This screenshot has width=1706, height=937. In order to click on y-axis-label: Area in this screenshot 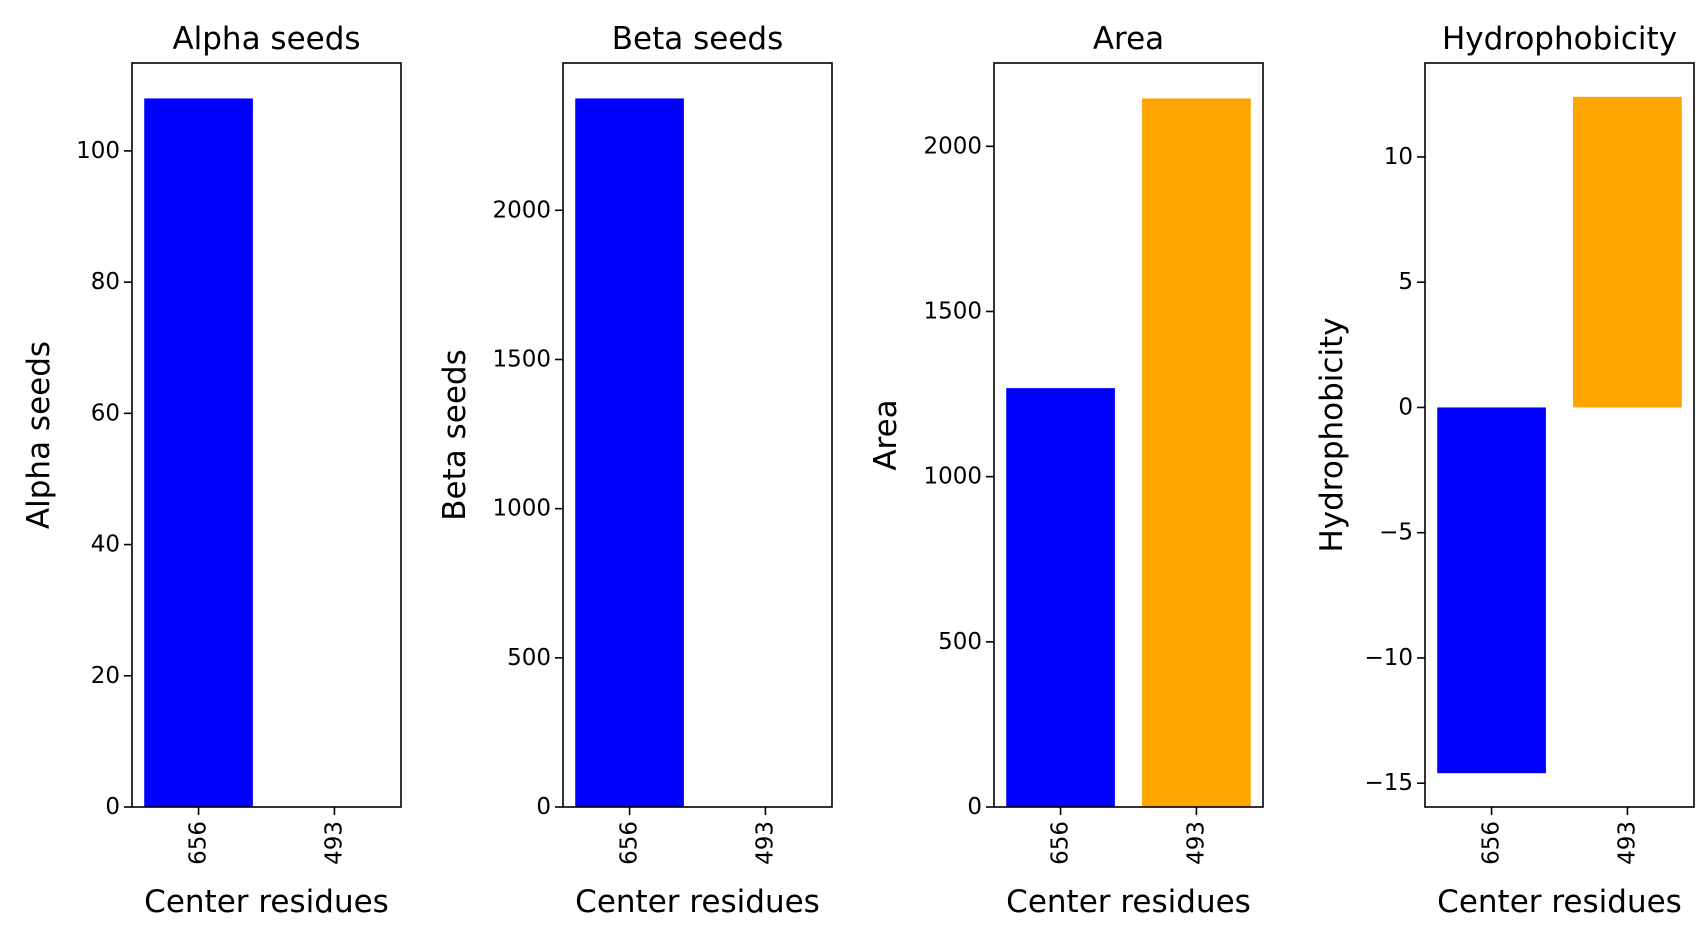, I will do `click(886, 434)`.